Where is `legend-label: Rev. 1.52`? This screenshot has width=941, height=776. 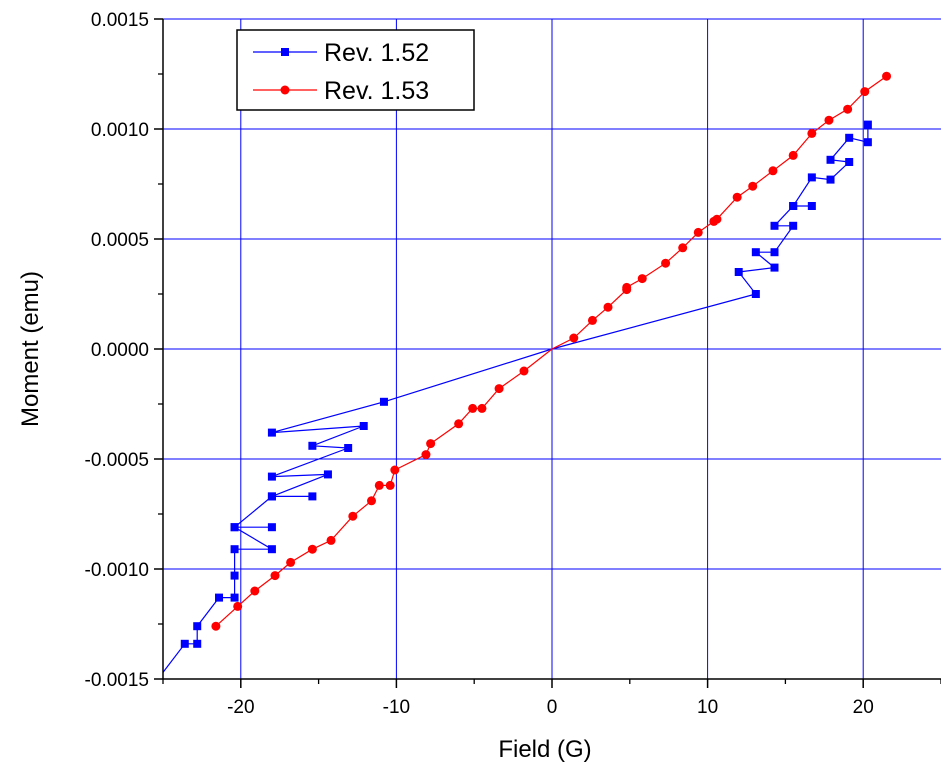
legend-label: Rev. 1.52 is located at coordinates (376, 53).